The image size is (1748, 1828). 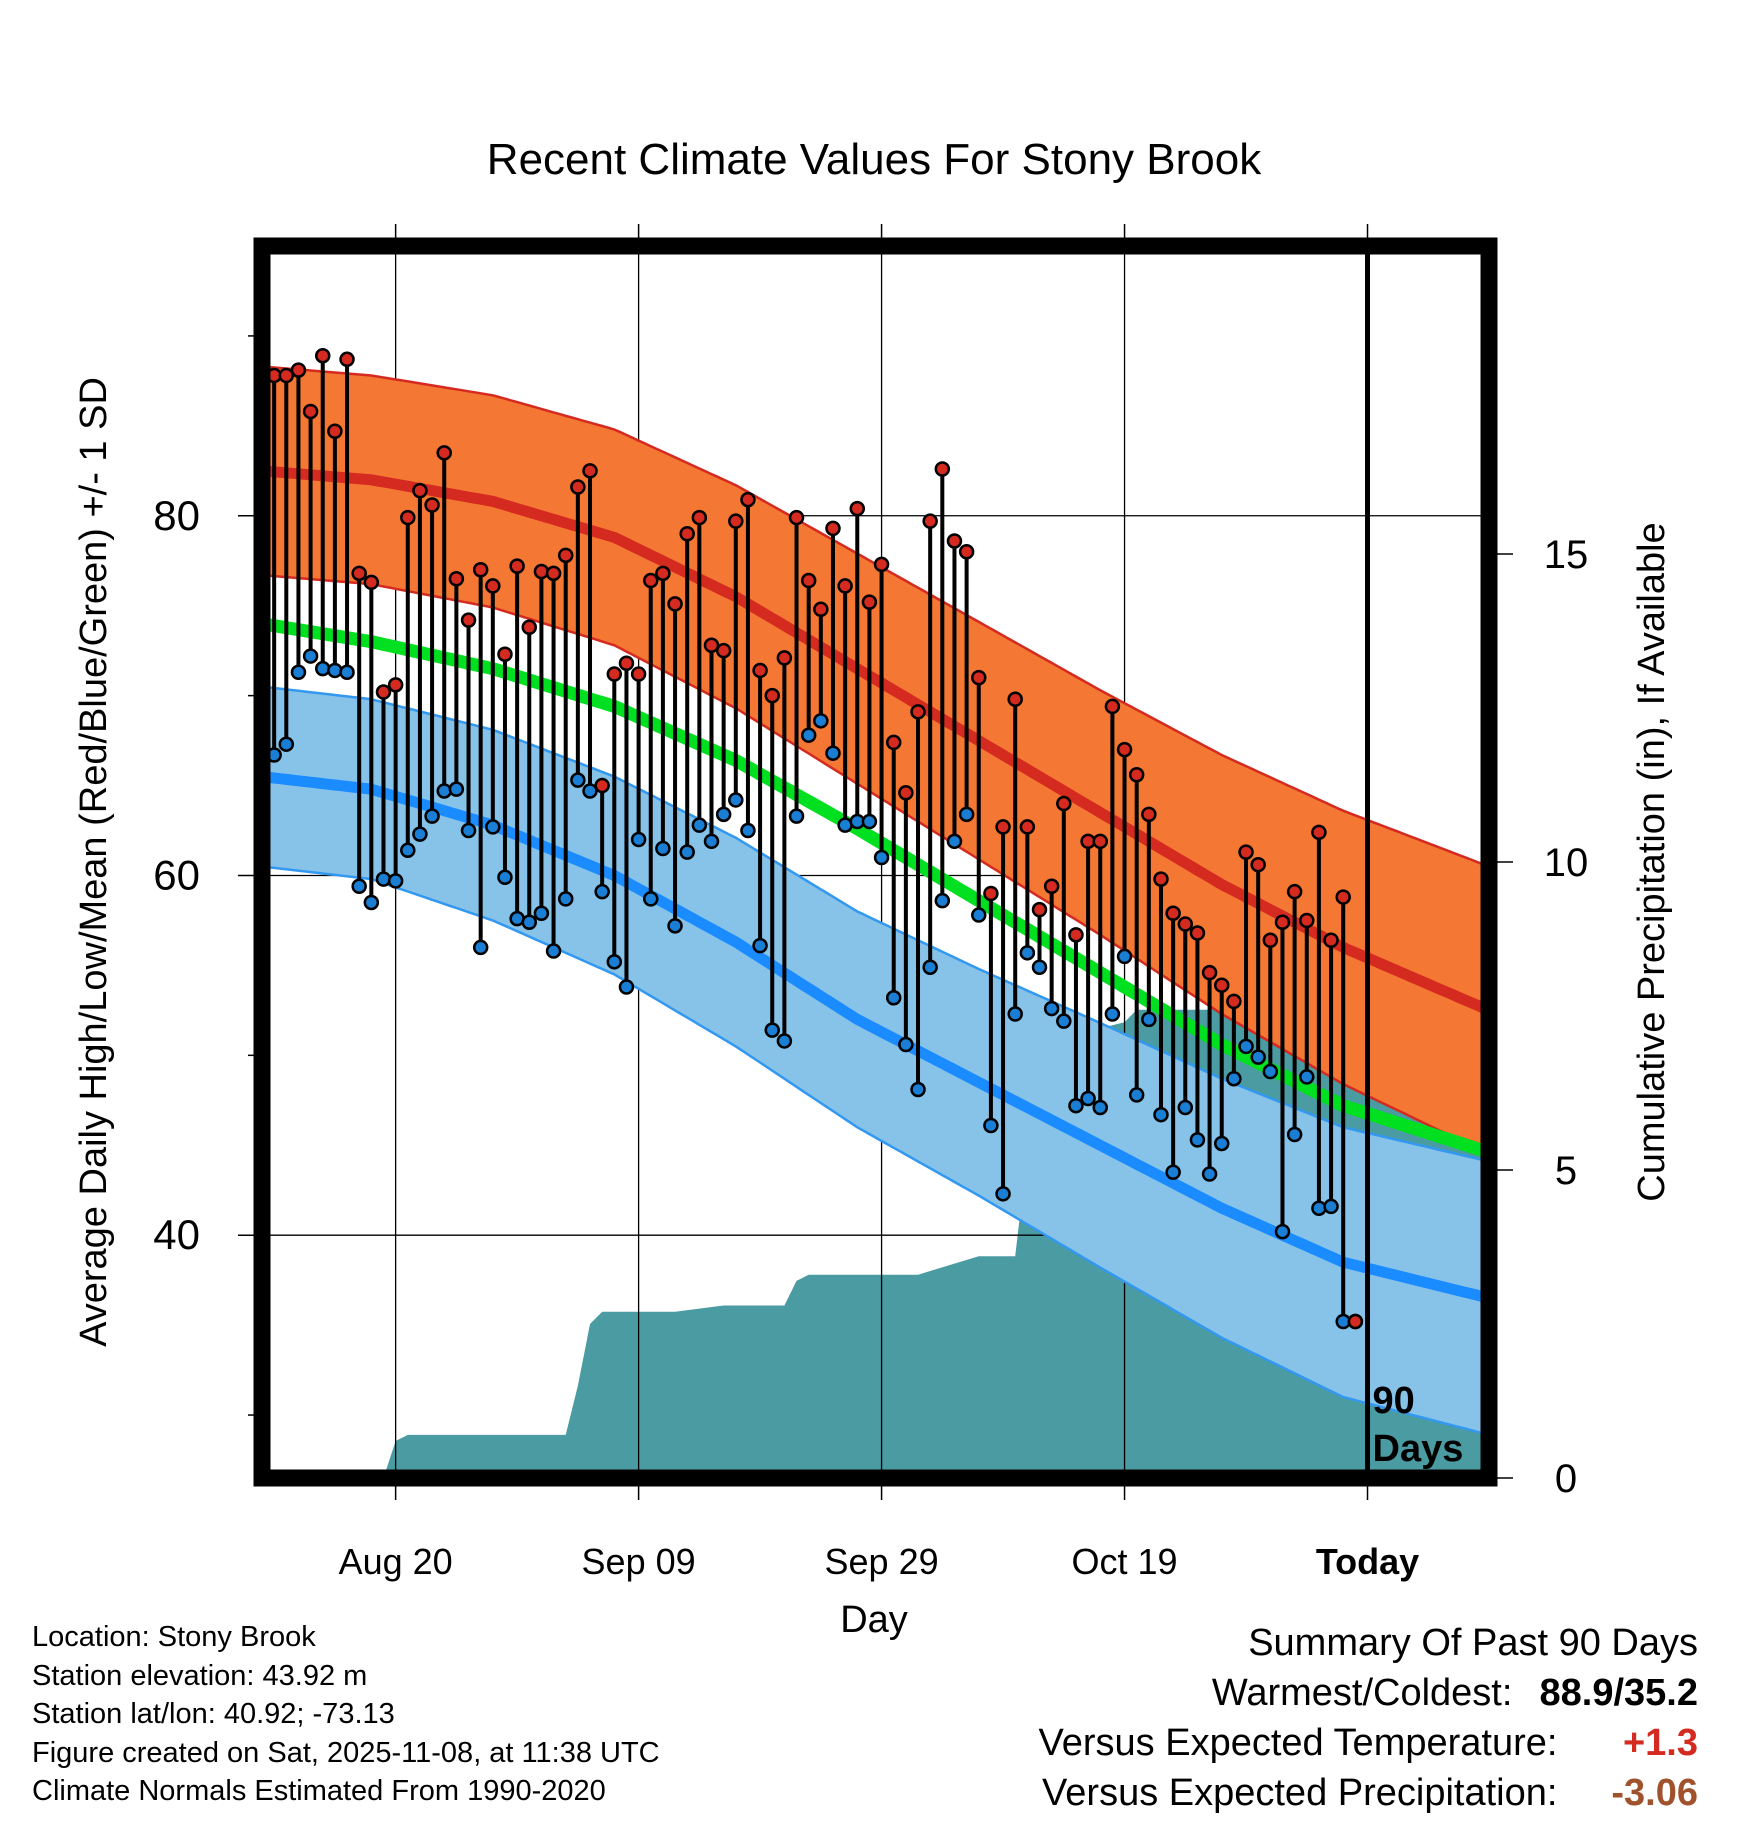 What do you see at coordinates (1566, 863) in the screenshot?
I see `y2-tick-label-2: 10` at bounding box center [1566, 863].